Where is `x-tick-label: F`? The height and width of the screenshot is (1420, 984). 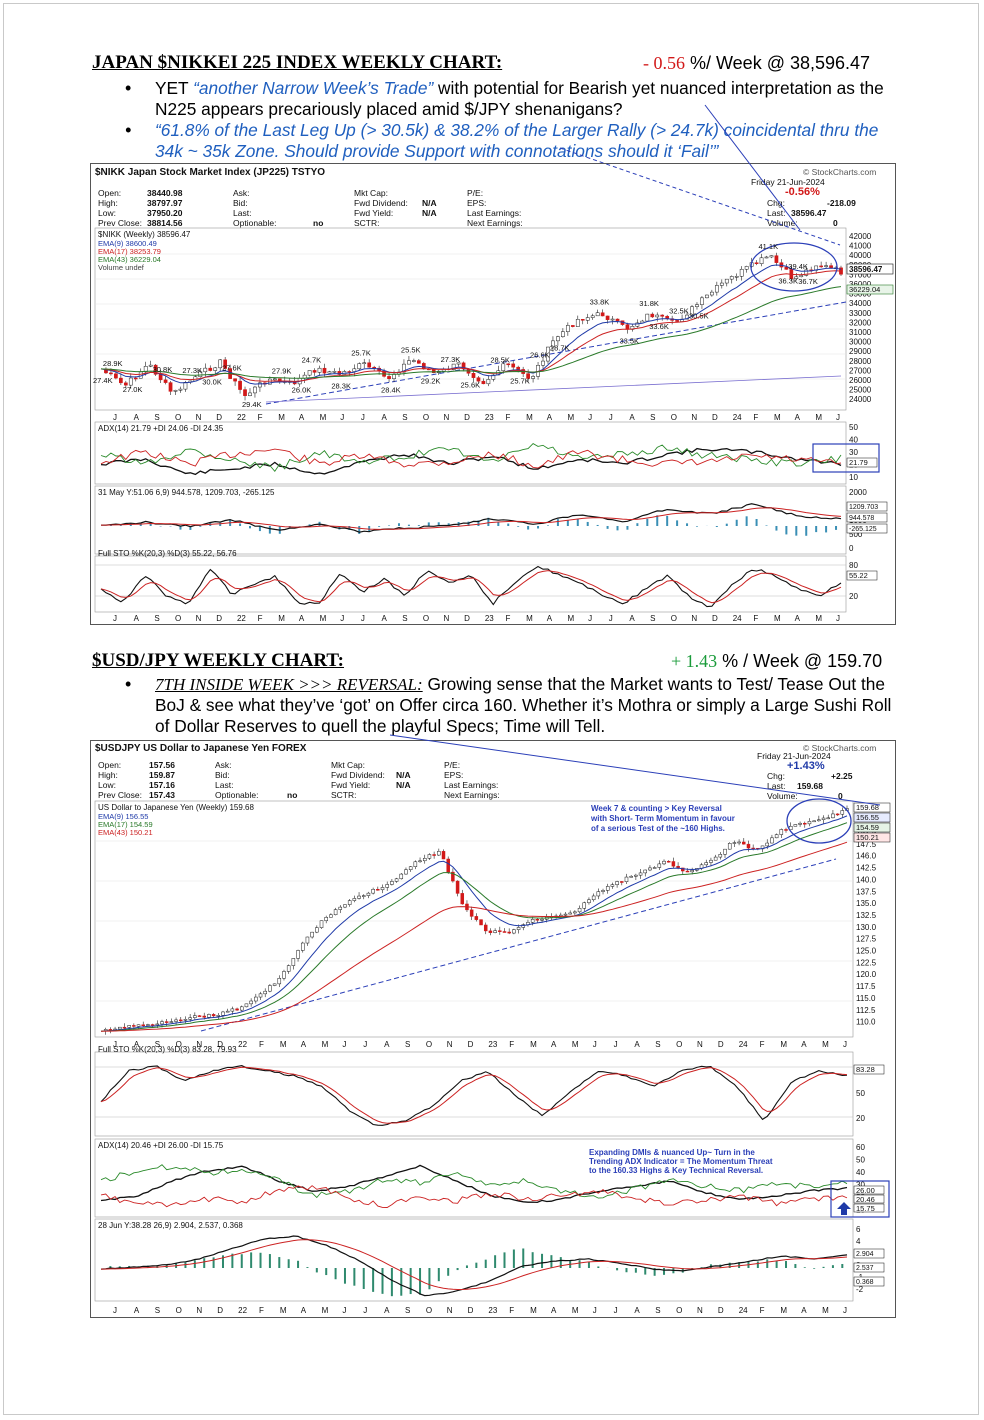 x-tick-label: F is located at coordinates (260, 417).